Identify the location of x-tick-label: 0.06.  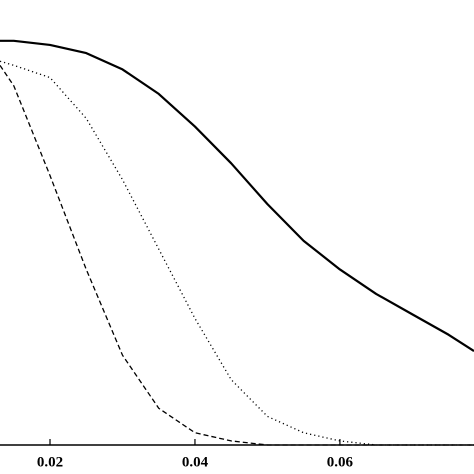
(340, 462).